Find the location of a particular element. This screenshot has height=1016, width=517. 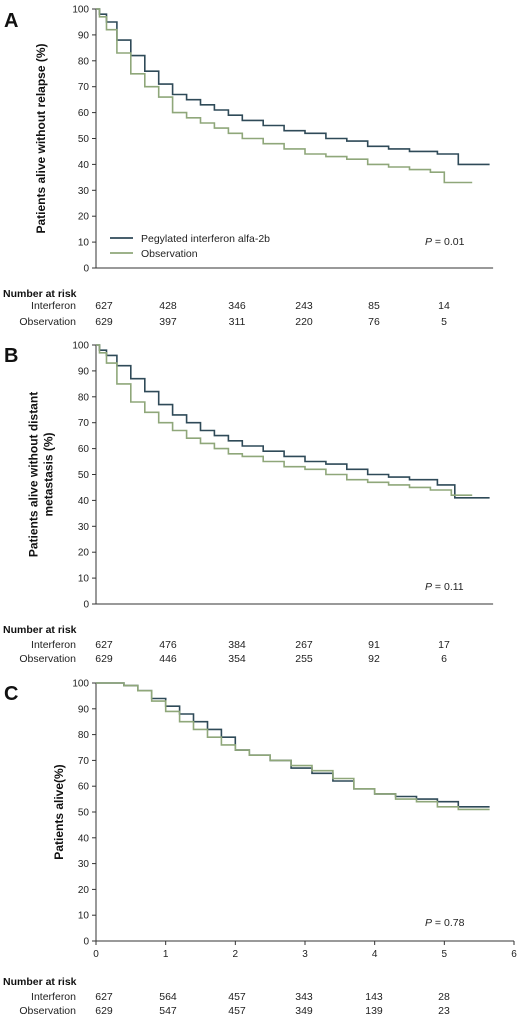

risk-value: 428 is located at coordinates (168, 306).